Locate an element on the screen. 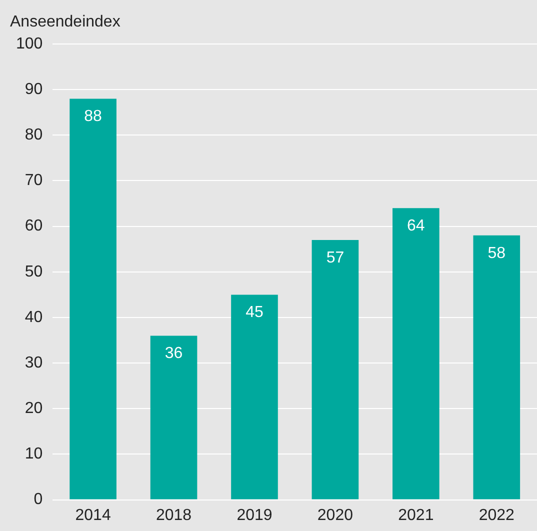 This screenshot has height=531, width=537. y-tick-label: 100 is located at coordinates (29, 43).